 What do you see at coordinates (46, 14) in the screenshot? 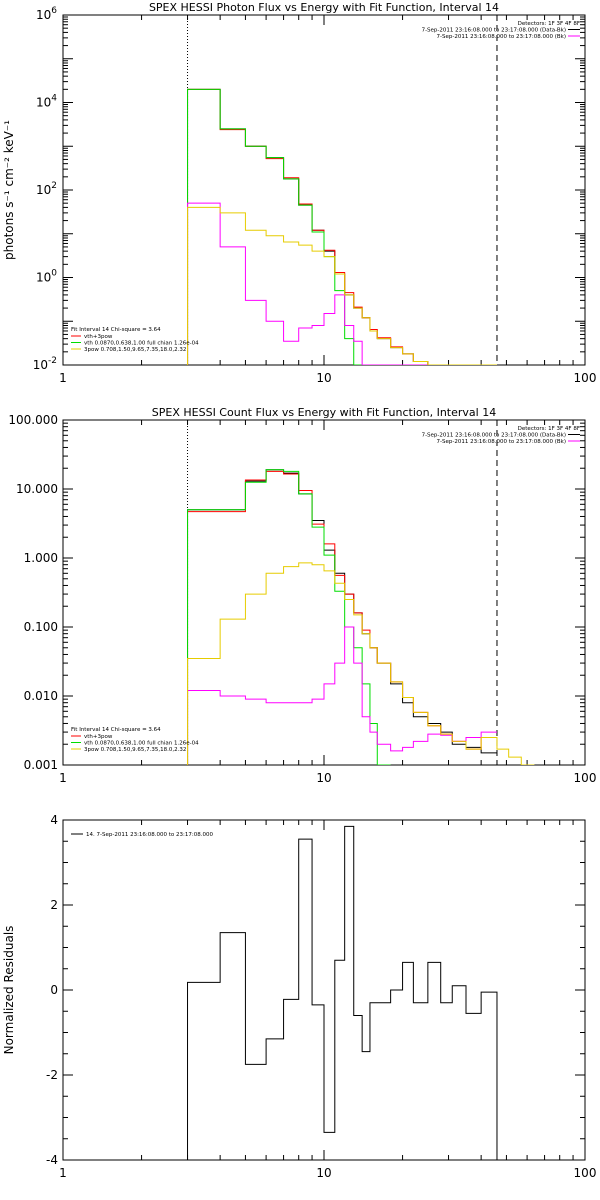
I see `y-tick-label: 10⁶` at bounding box center [46, 14].